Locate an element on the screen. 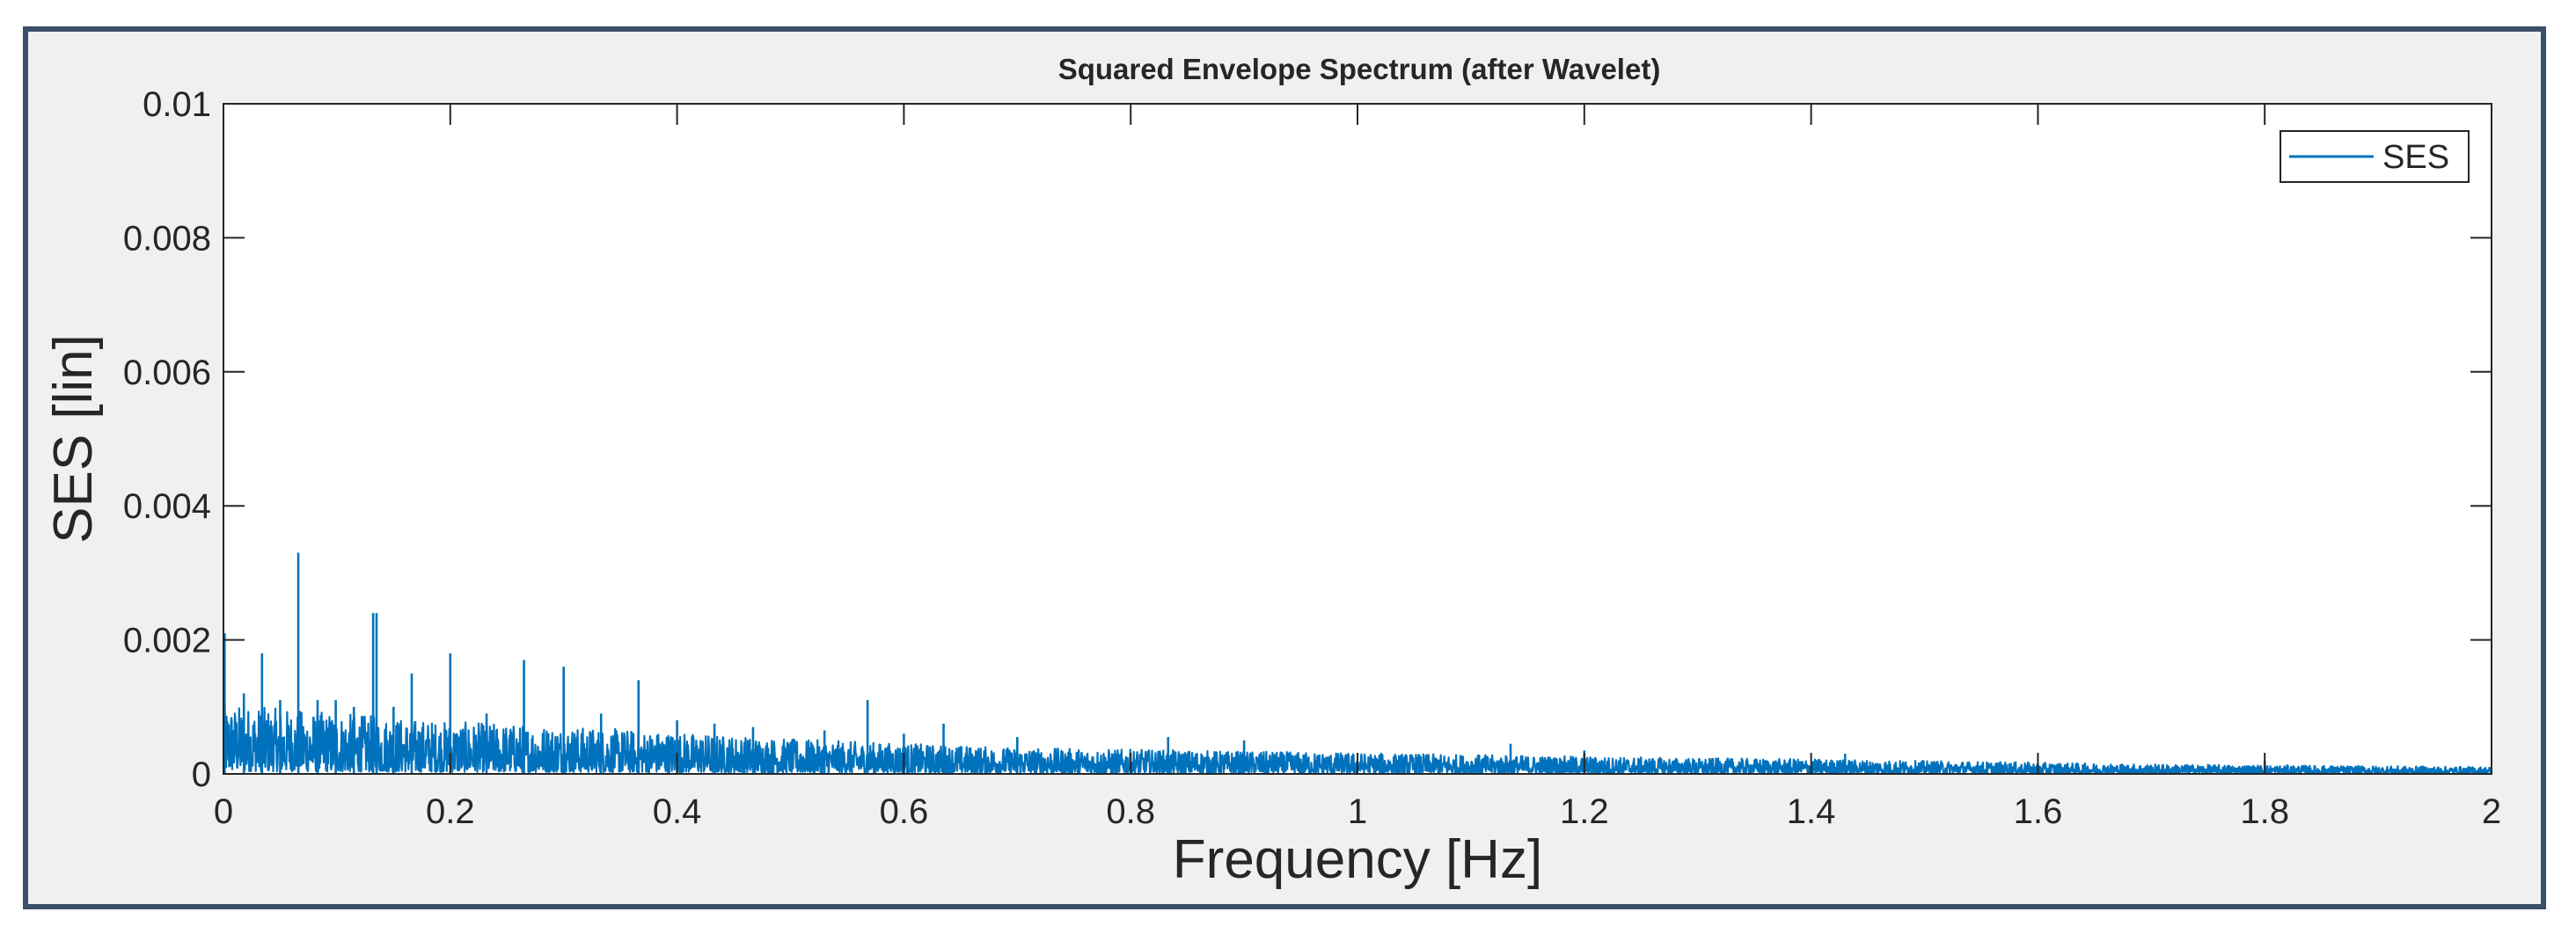 This screenshot has width=2576, height=941. y-tick-label: 0.008 is located at coordinates (167, 239).